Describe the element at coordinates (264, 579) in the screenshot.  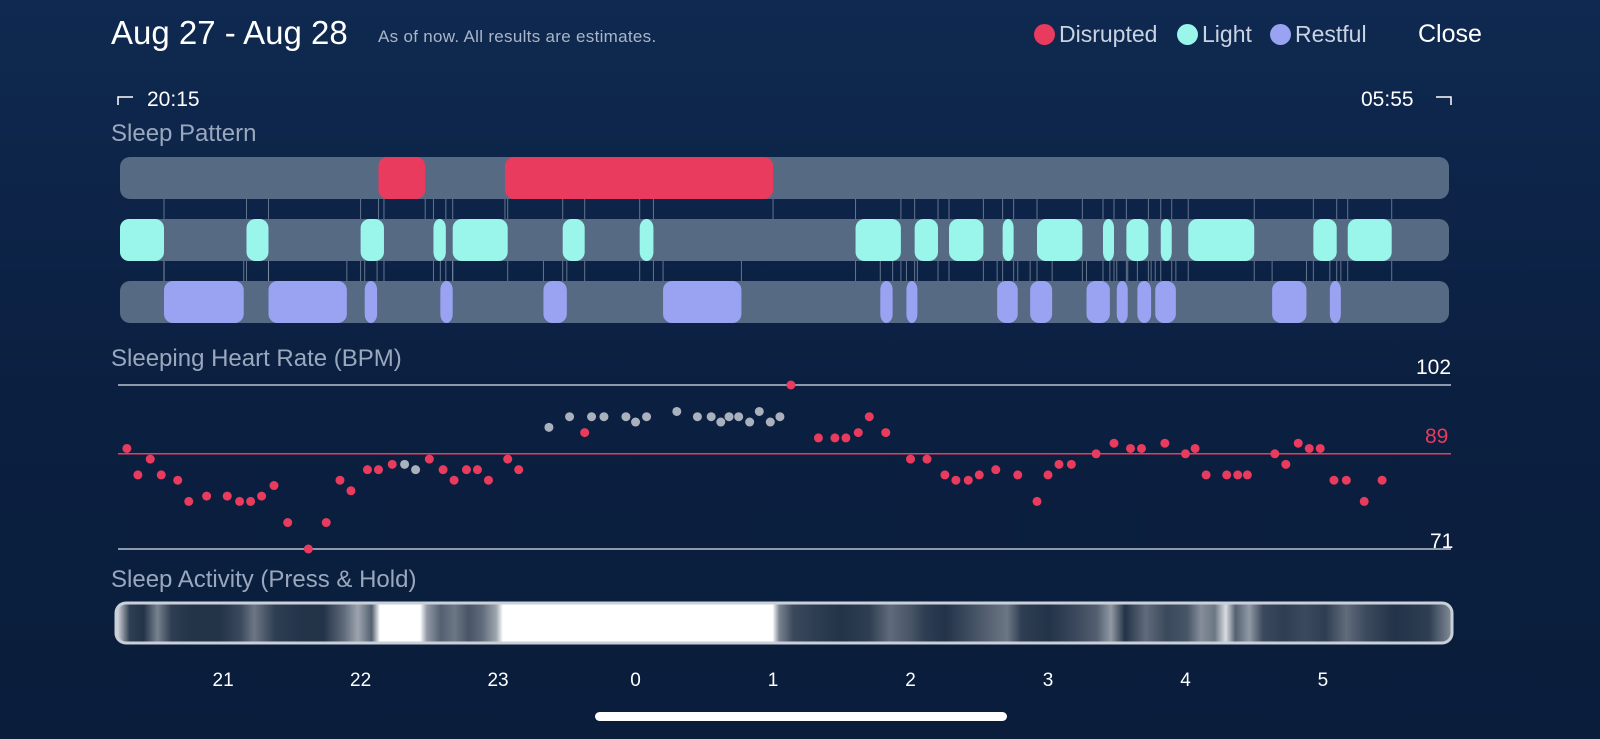
I see `sleep-activity-label: Sleep Activity (Press & Hold)` at that location.